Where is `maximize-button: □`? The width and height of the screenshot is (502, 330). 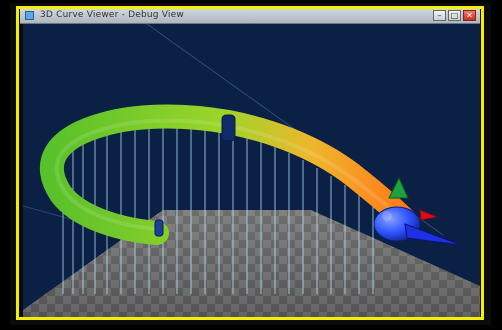
maximize-button: □ is located at coordinates (454, 15).